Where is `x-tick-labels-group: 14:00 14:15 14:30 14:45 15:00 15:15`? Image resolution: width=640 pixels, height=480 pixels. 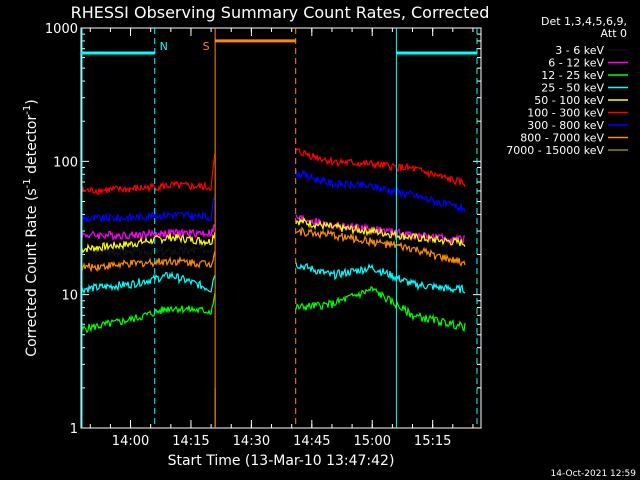
x-tick-labels-group: 14:00 14:15 14:30 14:45 15:00 15:15 is located at coordinates (282, 441).